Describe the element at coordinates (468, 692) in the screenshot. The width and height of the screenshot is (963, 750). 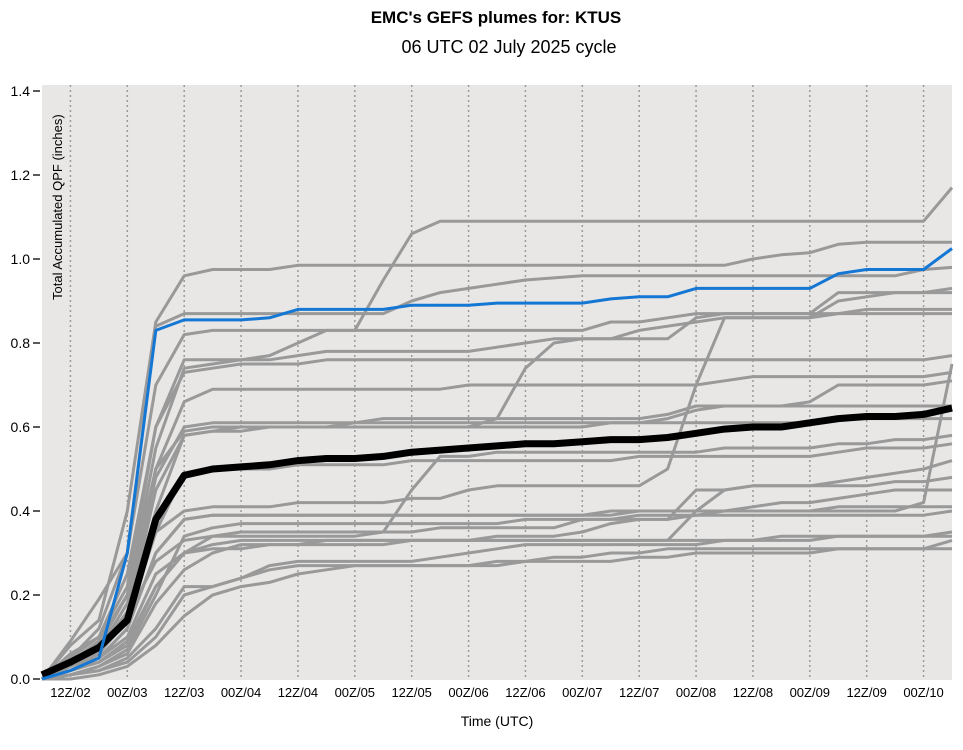
I see `x-tick-label: 00Z/06` at that location.